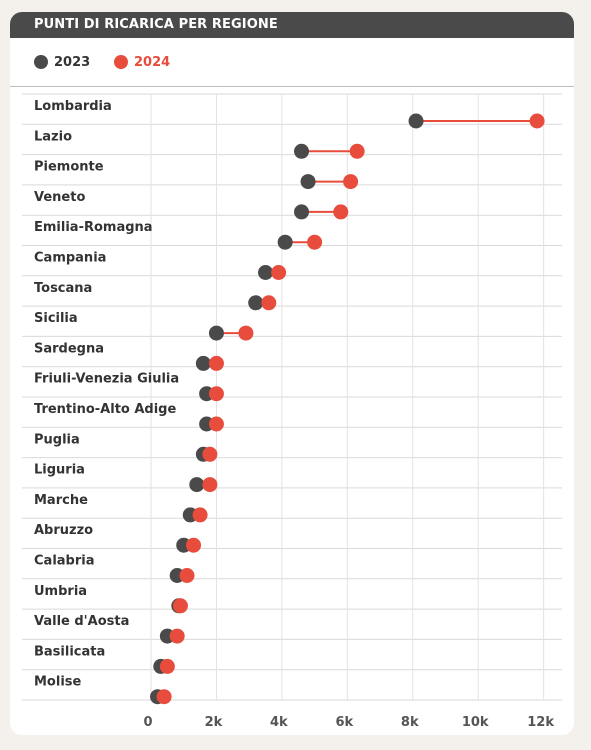  Describe the element at coordinates (475, 722) in the screenshot. I see `x-tick-label: 10k` at that location.